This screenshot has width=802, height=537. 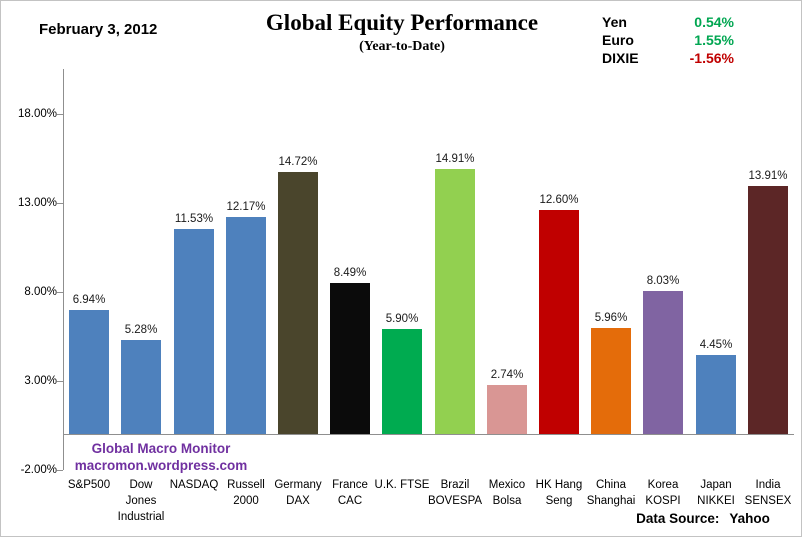 I want to click on x-axis-label-line: BOVESPA, so click(x=455, y=501).